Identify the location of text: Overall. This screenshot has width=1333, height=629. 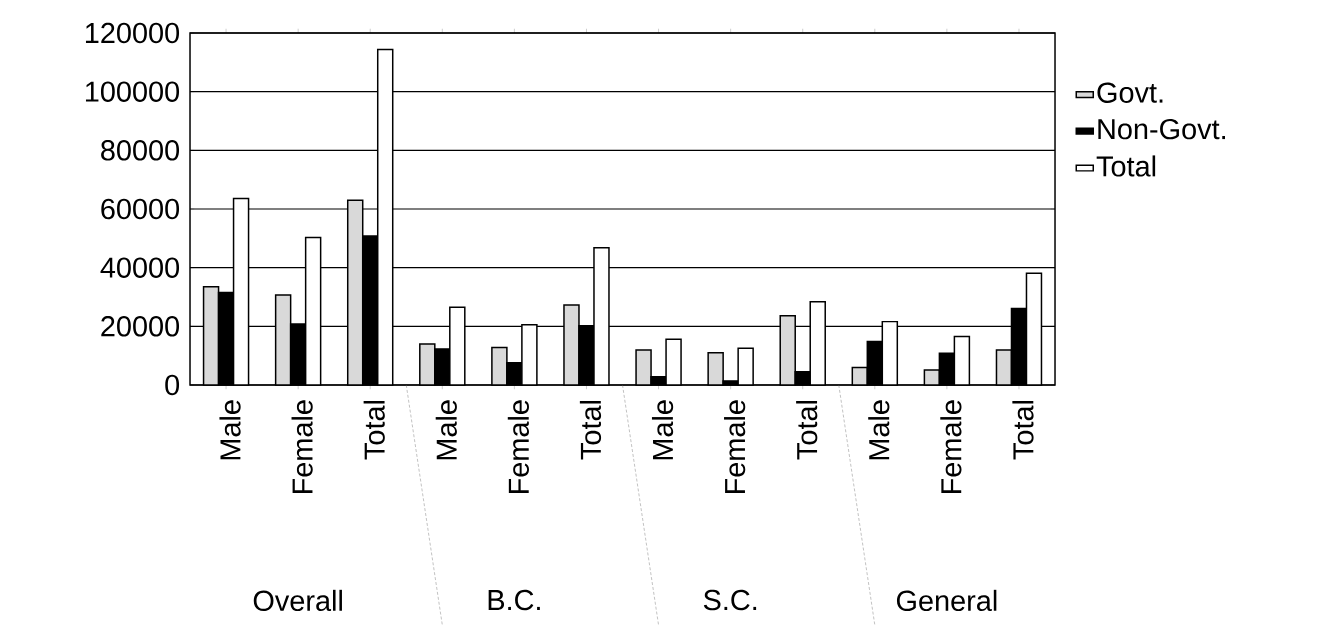
(297, 600).